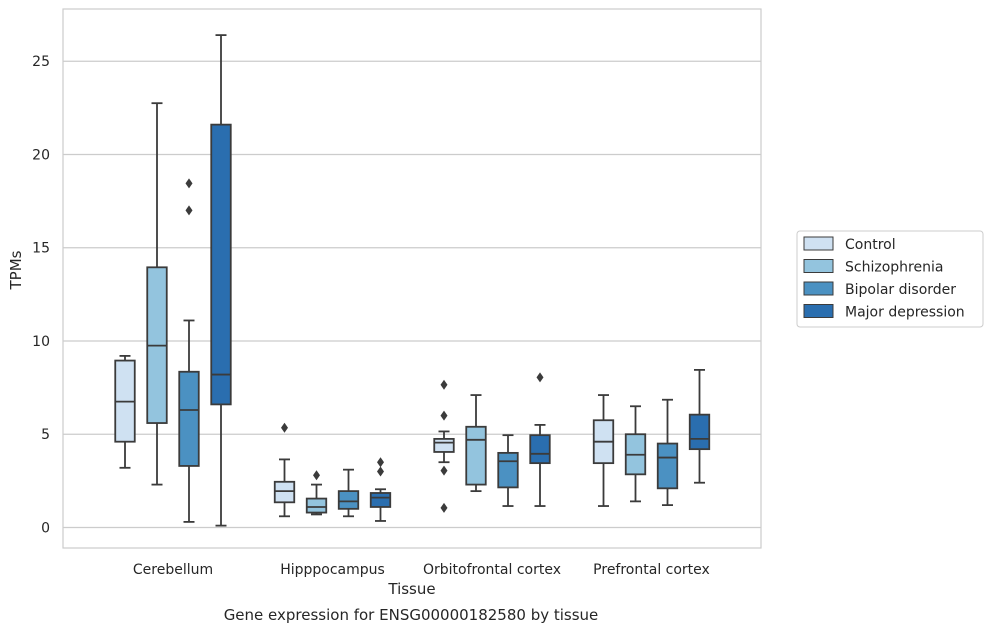  What do you see at coordinates (41, 342) in the screenshot?
I see `y-tick-label: 10` at bounding box center [41, 342].